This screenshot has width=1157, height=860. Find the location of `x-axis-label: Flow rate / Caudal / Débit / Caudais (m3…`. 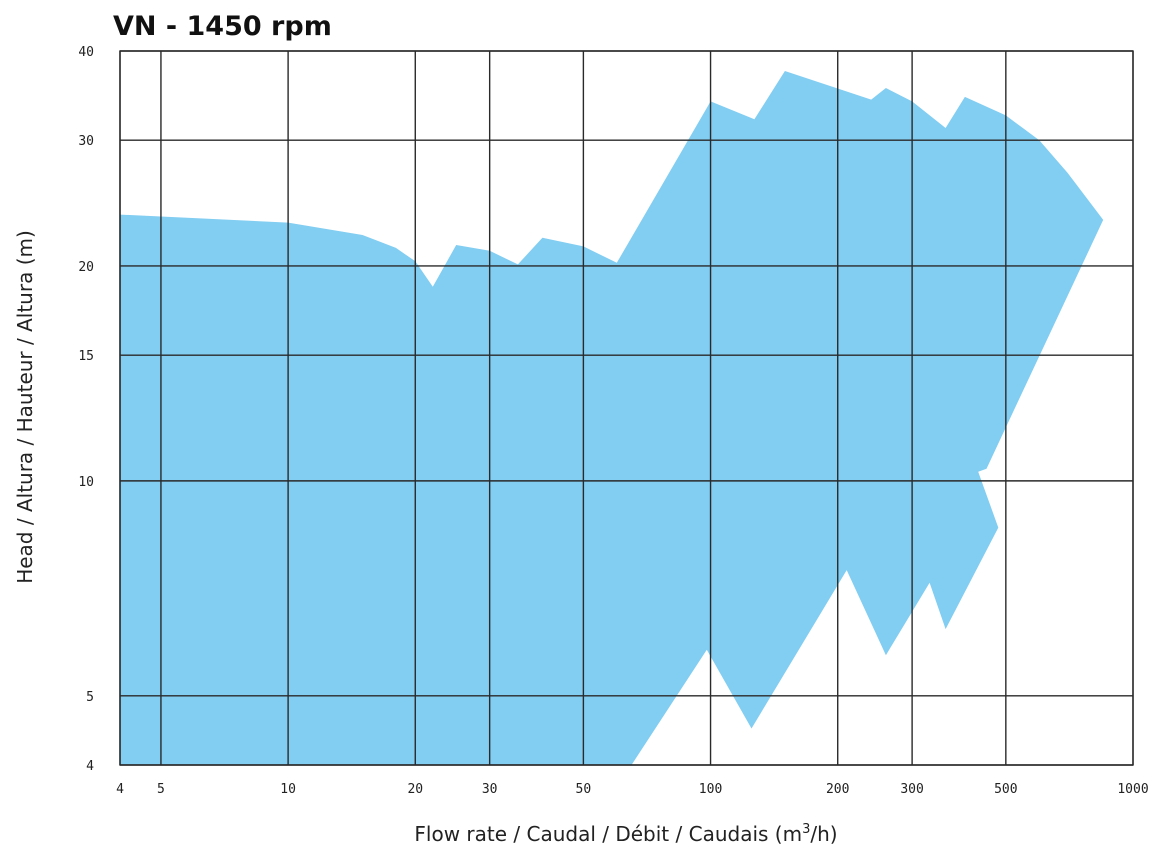

x-axis-label: Flow rate / Caudal / Débit / Caudais (m3… is located at coordinates (625, 834).